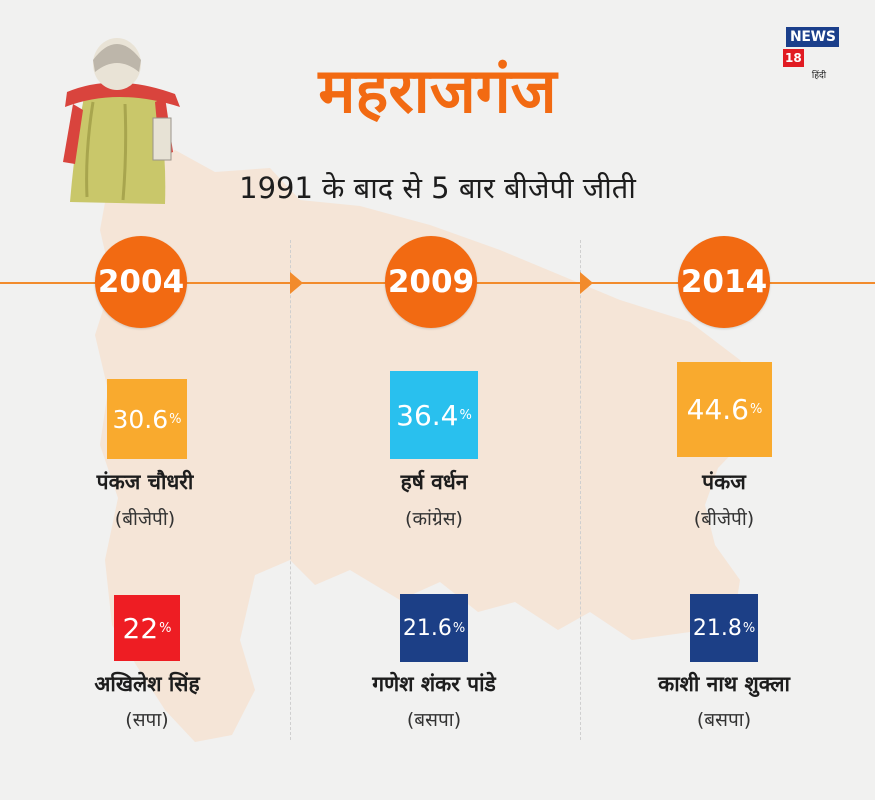  What do you see at coordinates (817, 53) in the screenshot?
I see `news18-logo: NEWS 18 हिंदी` at bounding box center [817, 53].